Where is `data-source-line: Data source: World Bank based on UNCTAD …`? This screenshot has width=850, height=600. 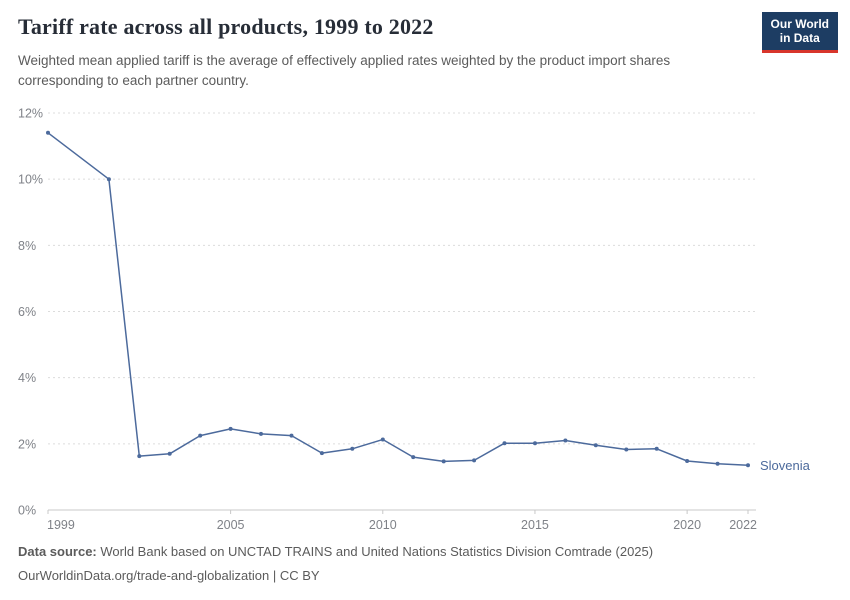
data-source-line: Data source: World Bank based on UNCTAD … is located at coordinates (418, 552).